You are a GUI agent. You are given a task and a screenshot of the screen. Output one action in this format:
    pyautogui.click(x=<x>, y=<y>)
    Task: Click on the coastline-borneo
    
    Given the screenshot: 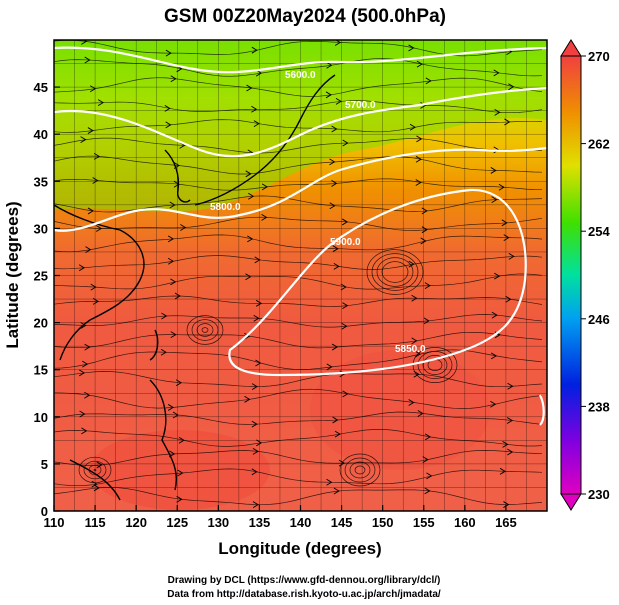 What is the action you would take?
    pyautogui.click(x=95, y=480)
    